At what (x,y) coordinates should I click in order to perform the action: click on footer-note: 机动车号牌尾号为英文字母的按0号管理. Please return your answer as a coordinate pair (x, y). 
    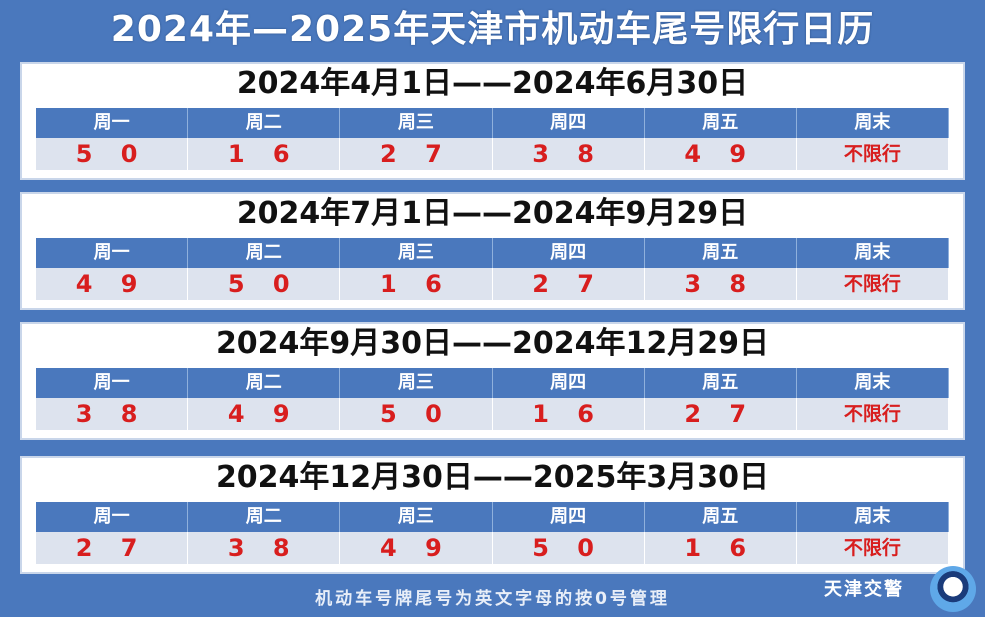
    Looking at the image, I should click on (492, 599).